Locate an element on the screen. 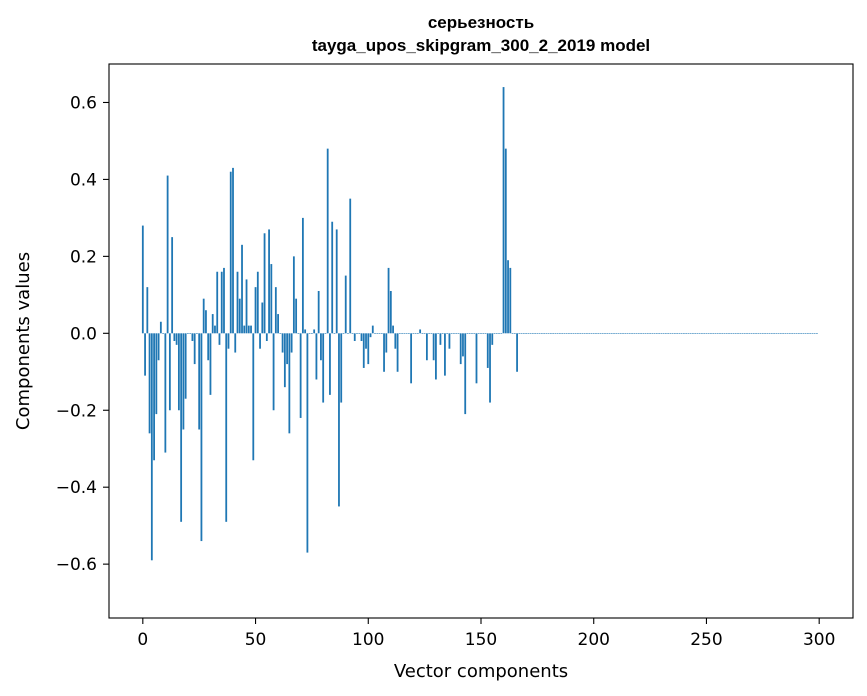 This screenshot has width=867, height=696. y-tick-label: 0.4 is located at coordinates (83, 180).